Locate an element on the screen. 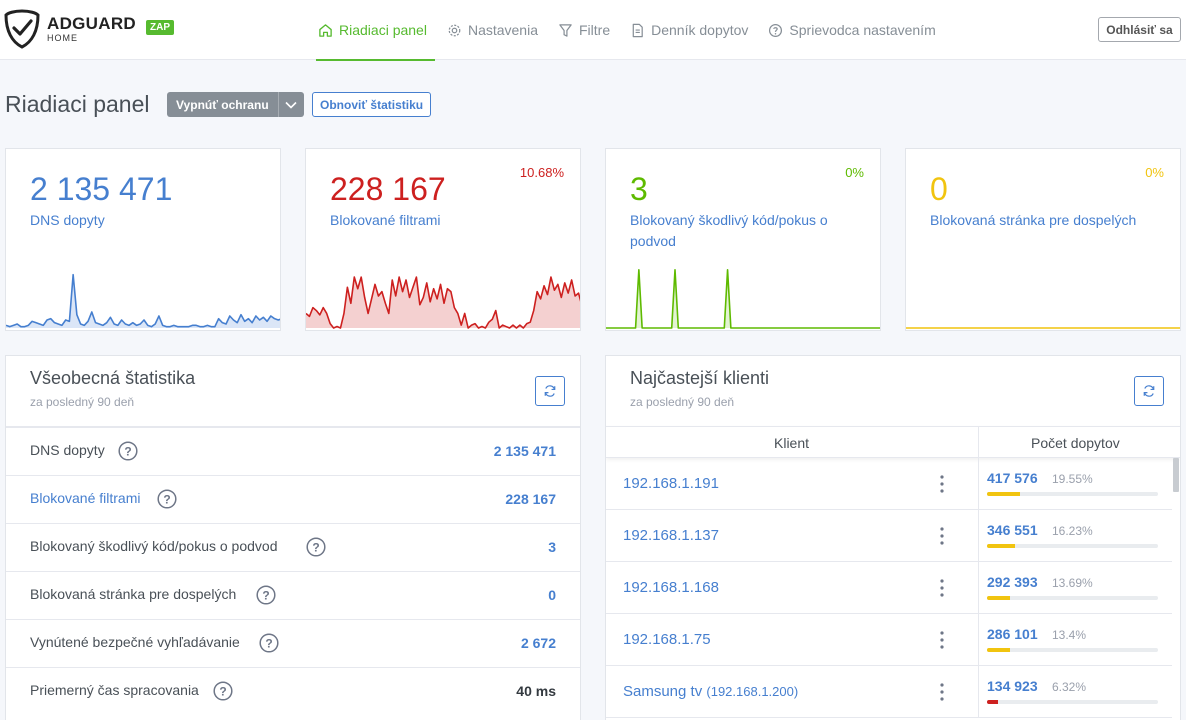  stat-card-percent: 0% is located at coordinates (854, 172).